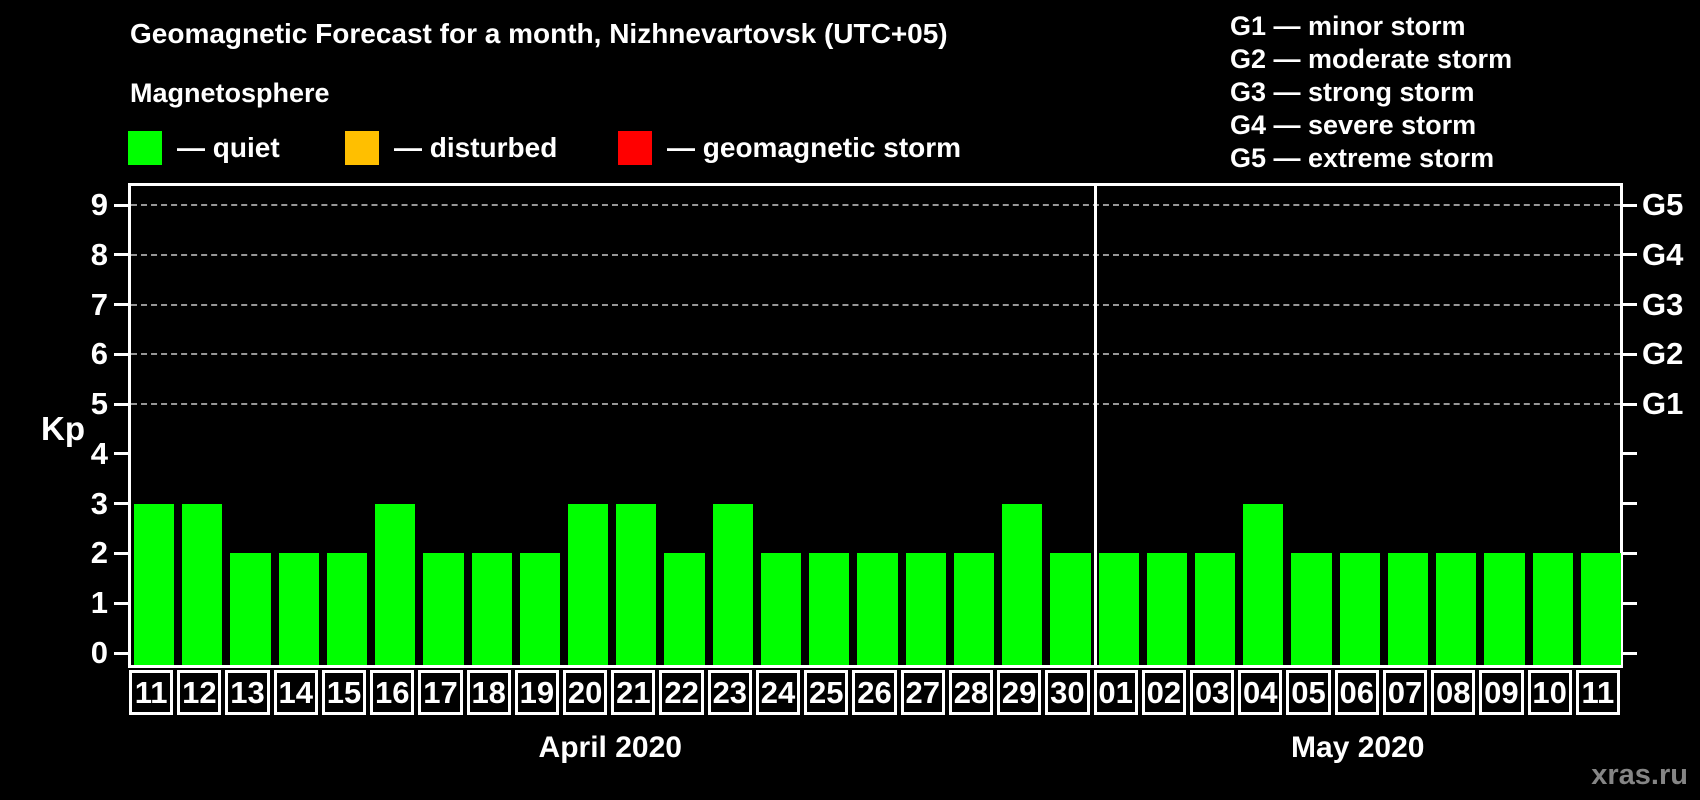 This screenshot has height=800, width=1700. I want to click on gridline-kp8, so click(875, 254).